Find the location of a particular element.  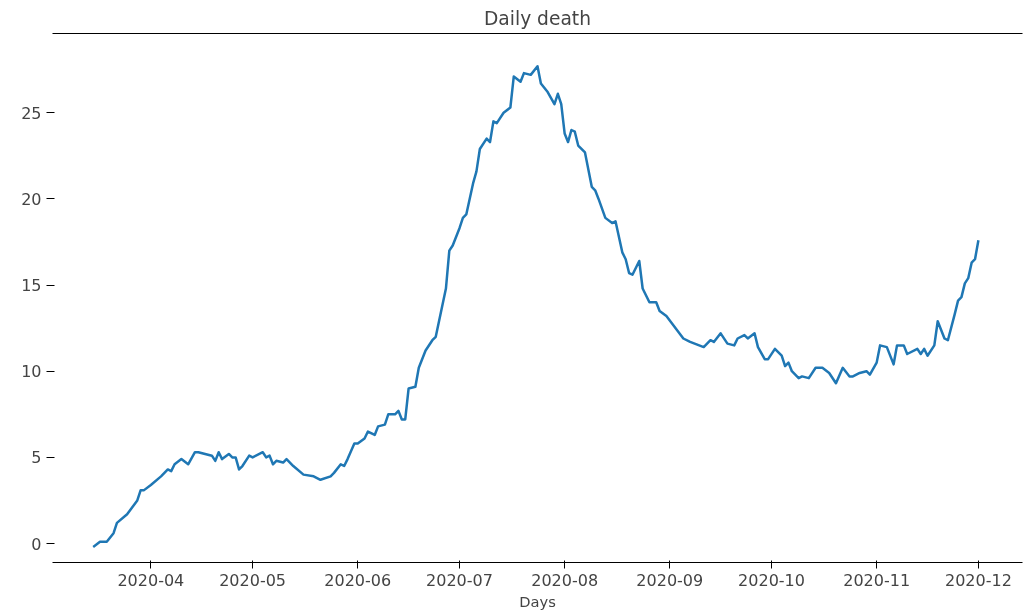

y-tick-label: 10 is located at coordinates (31, 372).